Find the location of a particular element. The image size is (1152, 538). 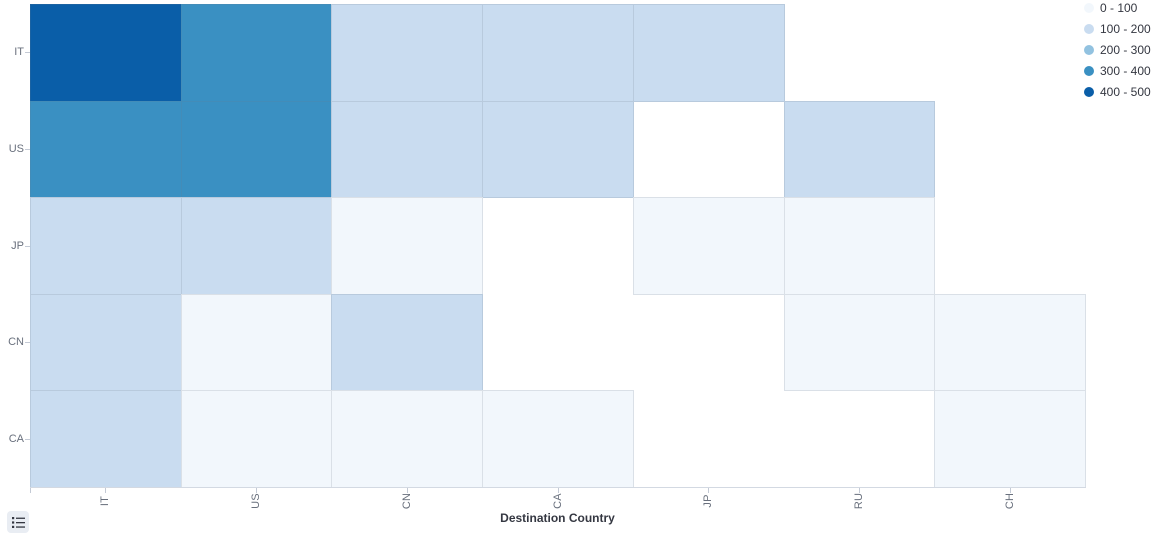

legend-toggle-button is located at coordinates (18, 522).